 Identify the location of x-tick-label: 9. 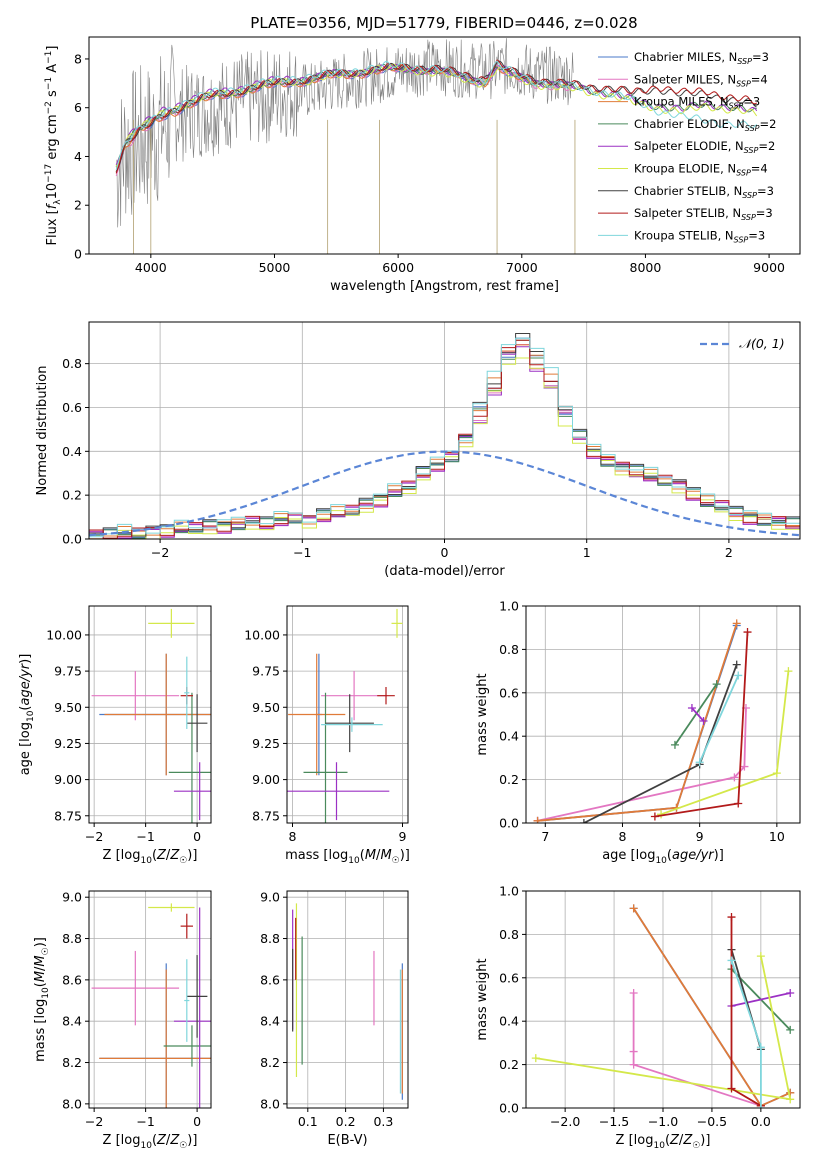
(700, 836).